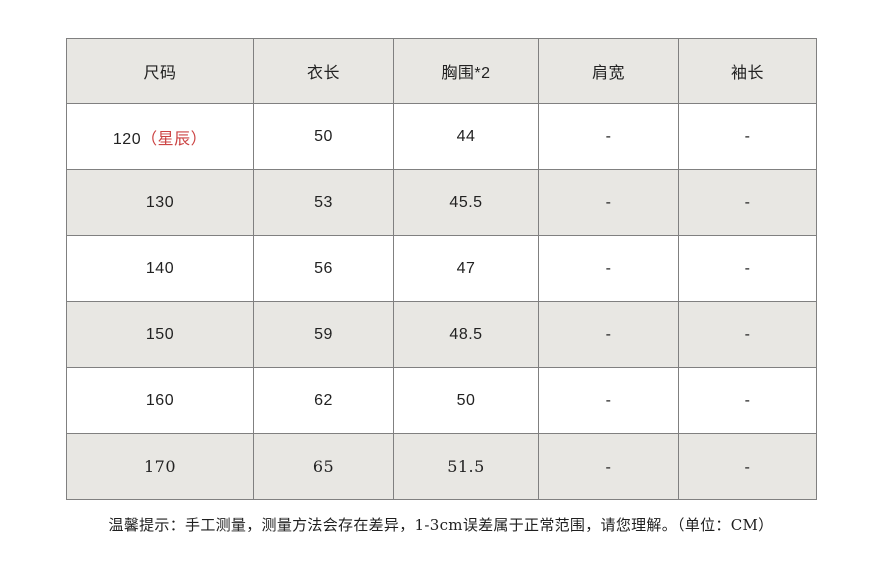 The image size is (880, 570). I want to click on cell-chest: 50, so click(466, 400).